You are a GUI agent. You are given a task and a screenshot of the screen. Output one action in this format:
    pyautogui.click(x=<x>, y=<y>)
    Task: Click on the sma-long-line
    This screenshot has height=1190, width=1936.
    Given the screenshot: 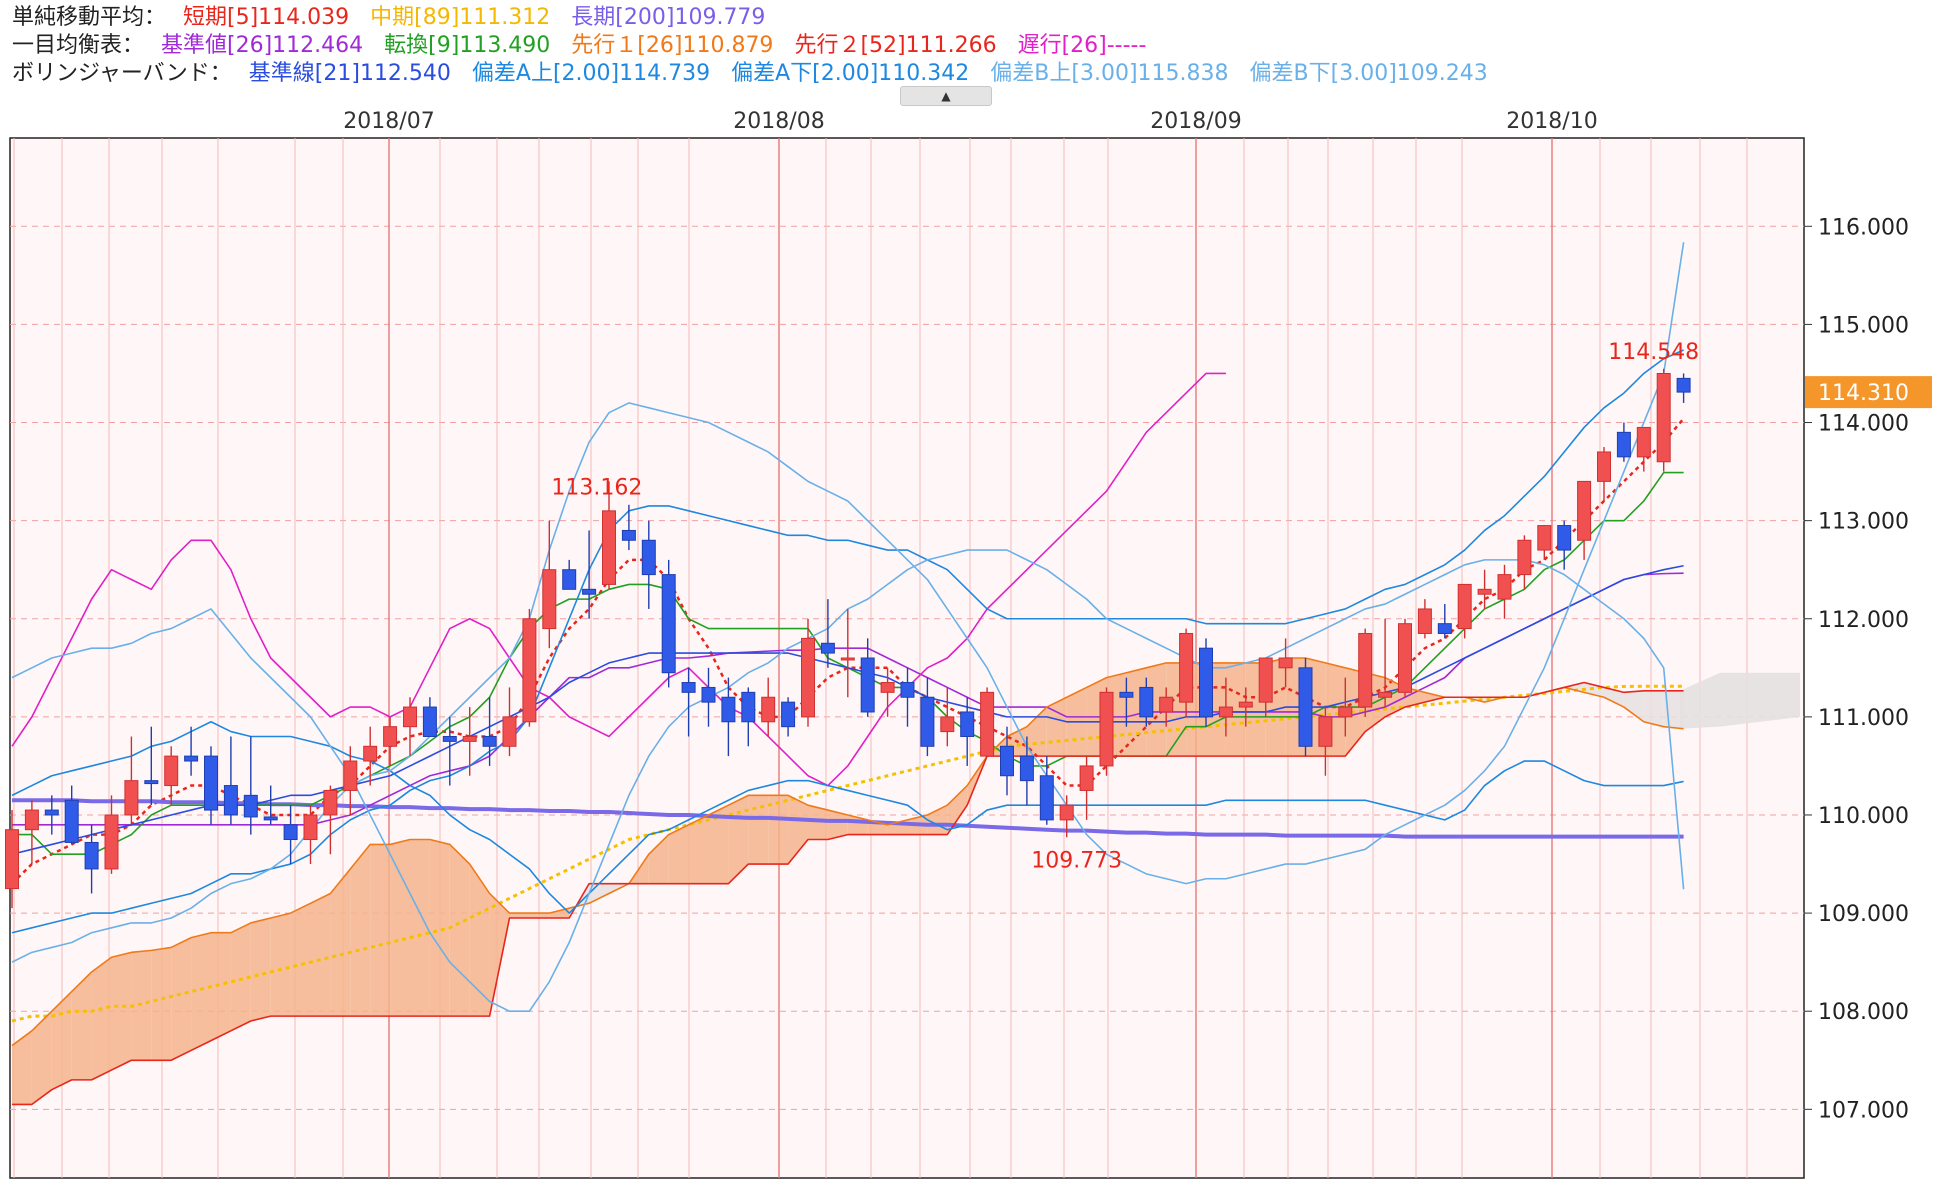 What is the action you would take?
    pyautogui.click(x=848, y=818)
    